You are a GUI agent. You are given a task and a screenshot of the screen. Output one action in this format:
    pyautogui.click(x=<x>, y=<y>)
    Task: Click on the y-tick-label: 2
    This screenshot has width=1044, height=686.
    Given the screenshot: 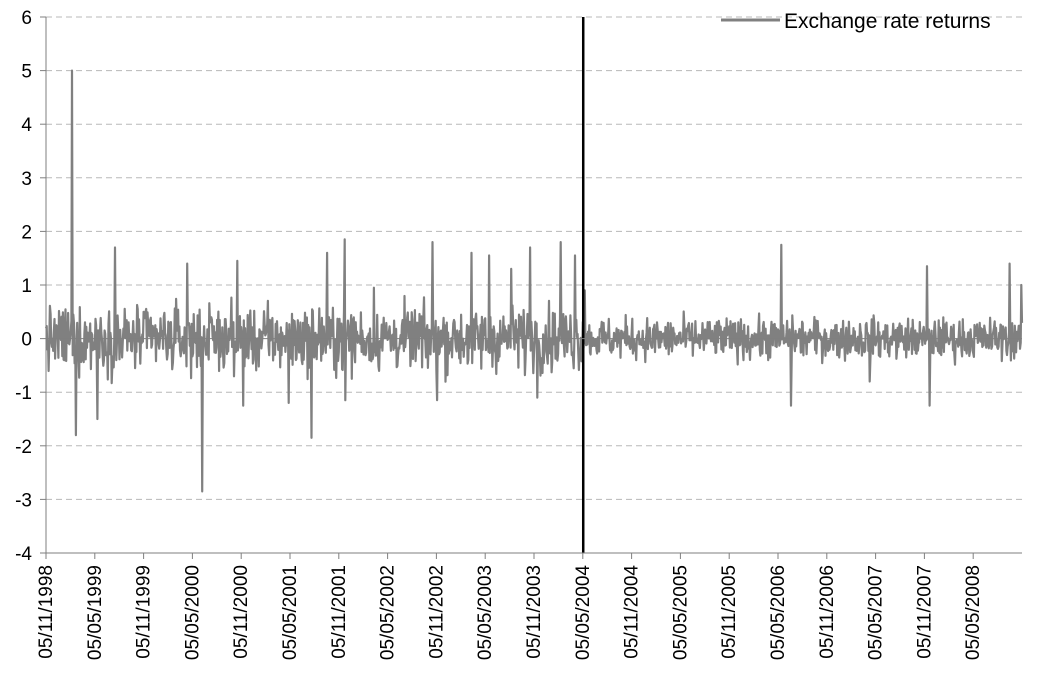 What is the action you would take?
    pyautogui.click(x=26, y=232)
    